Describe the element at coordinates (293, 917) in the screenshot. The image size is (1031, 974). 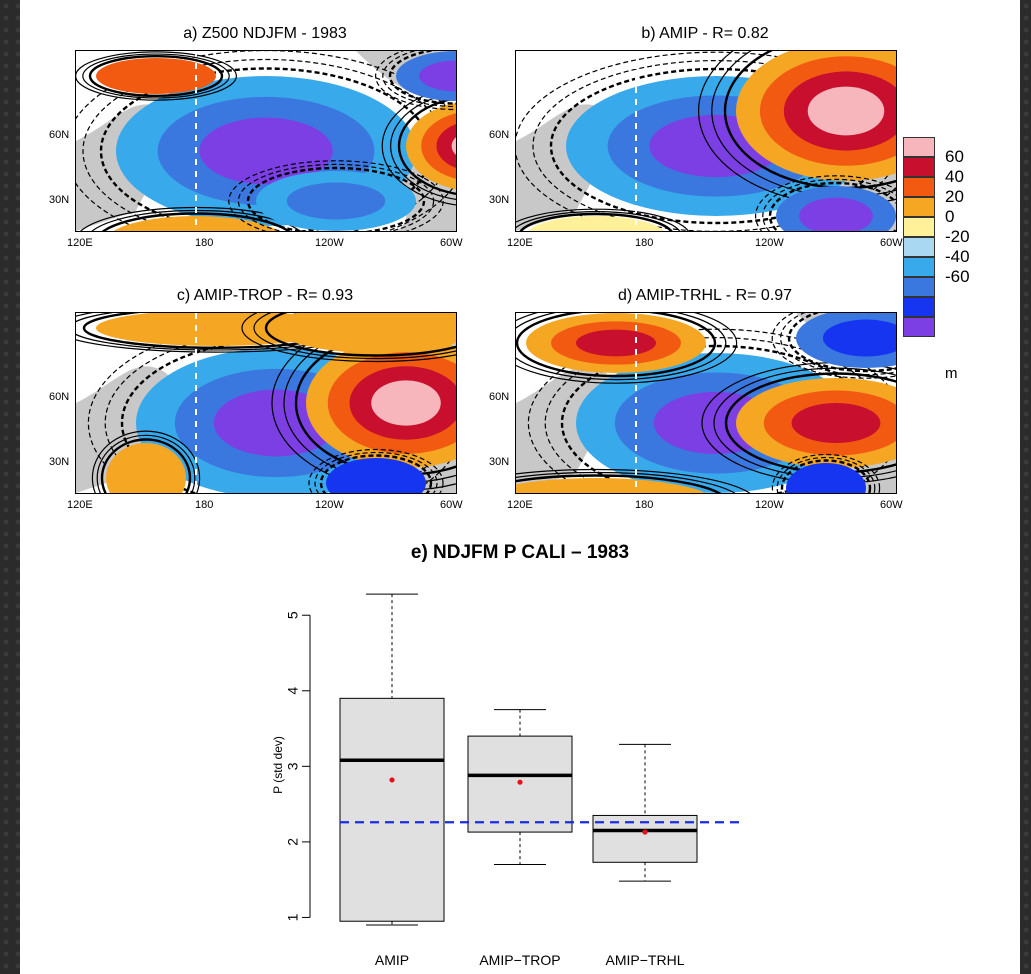
I see `y-tick-label: 1` at that location.